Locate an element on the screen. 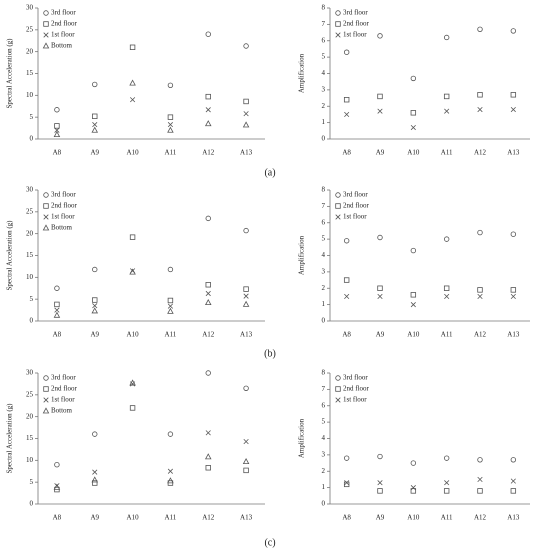 Image resolution: width=539 pixels, height=550 pixels. caption: (a) is located at coordinates (269, 172).